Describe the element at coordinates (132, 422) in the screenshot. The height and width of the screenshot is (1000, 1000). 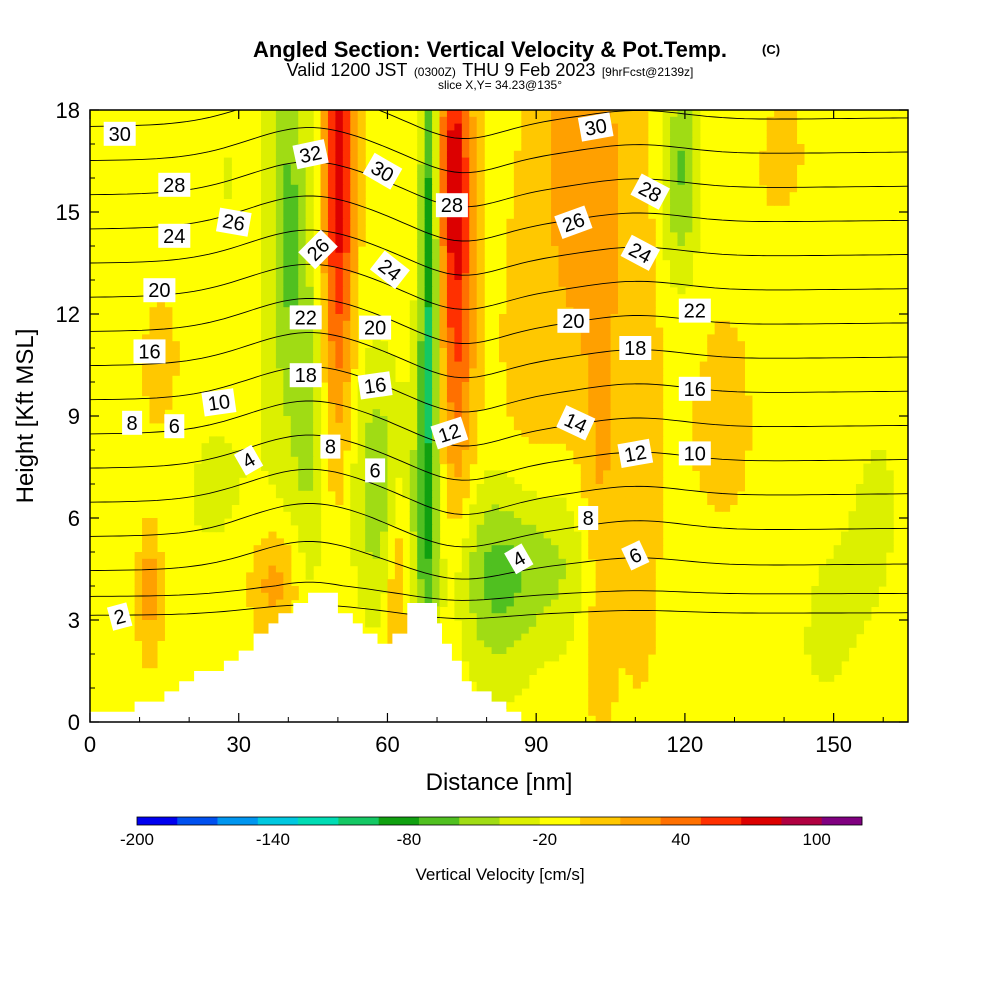
I see `contour-label-box` at that location.